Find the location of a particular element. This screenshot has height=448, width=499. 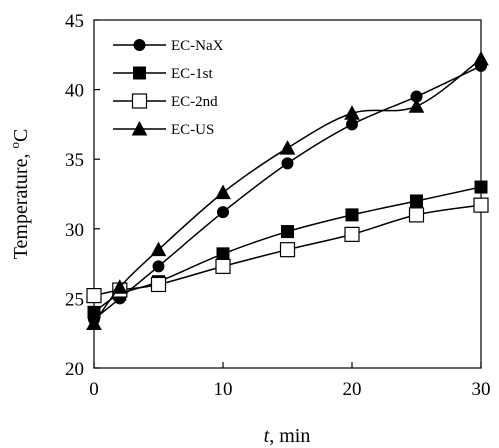

y-axis-title-main: Temperature, is located at coordinates (21, 204).